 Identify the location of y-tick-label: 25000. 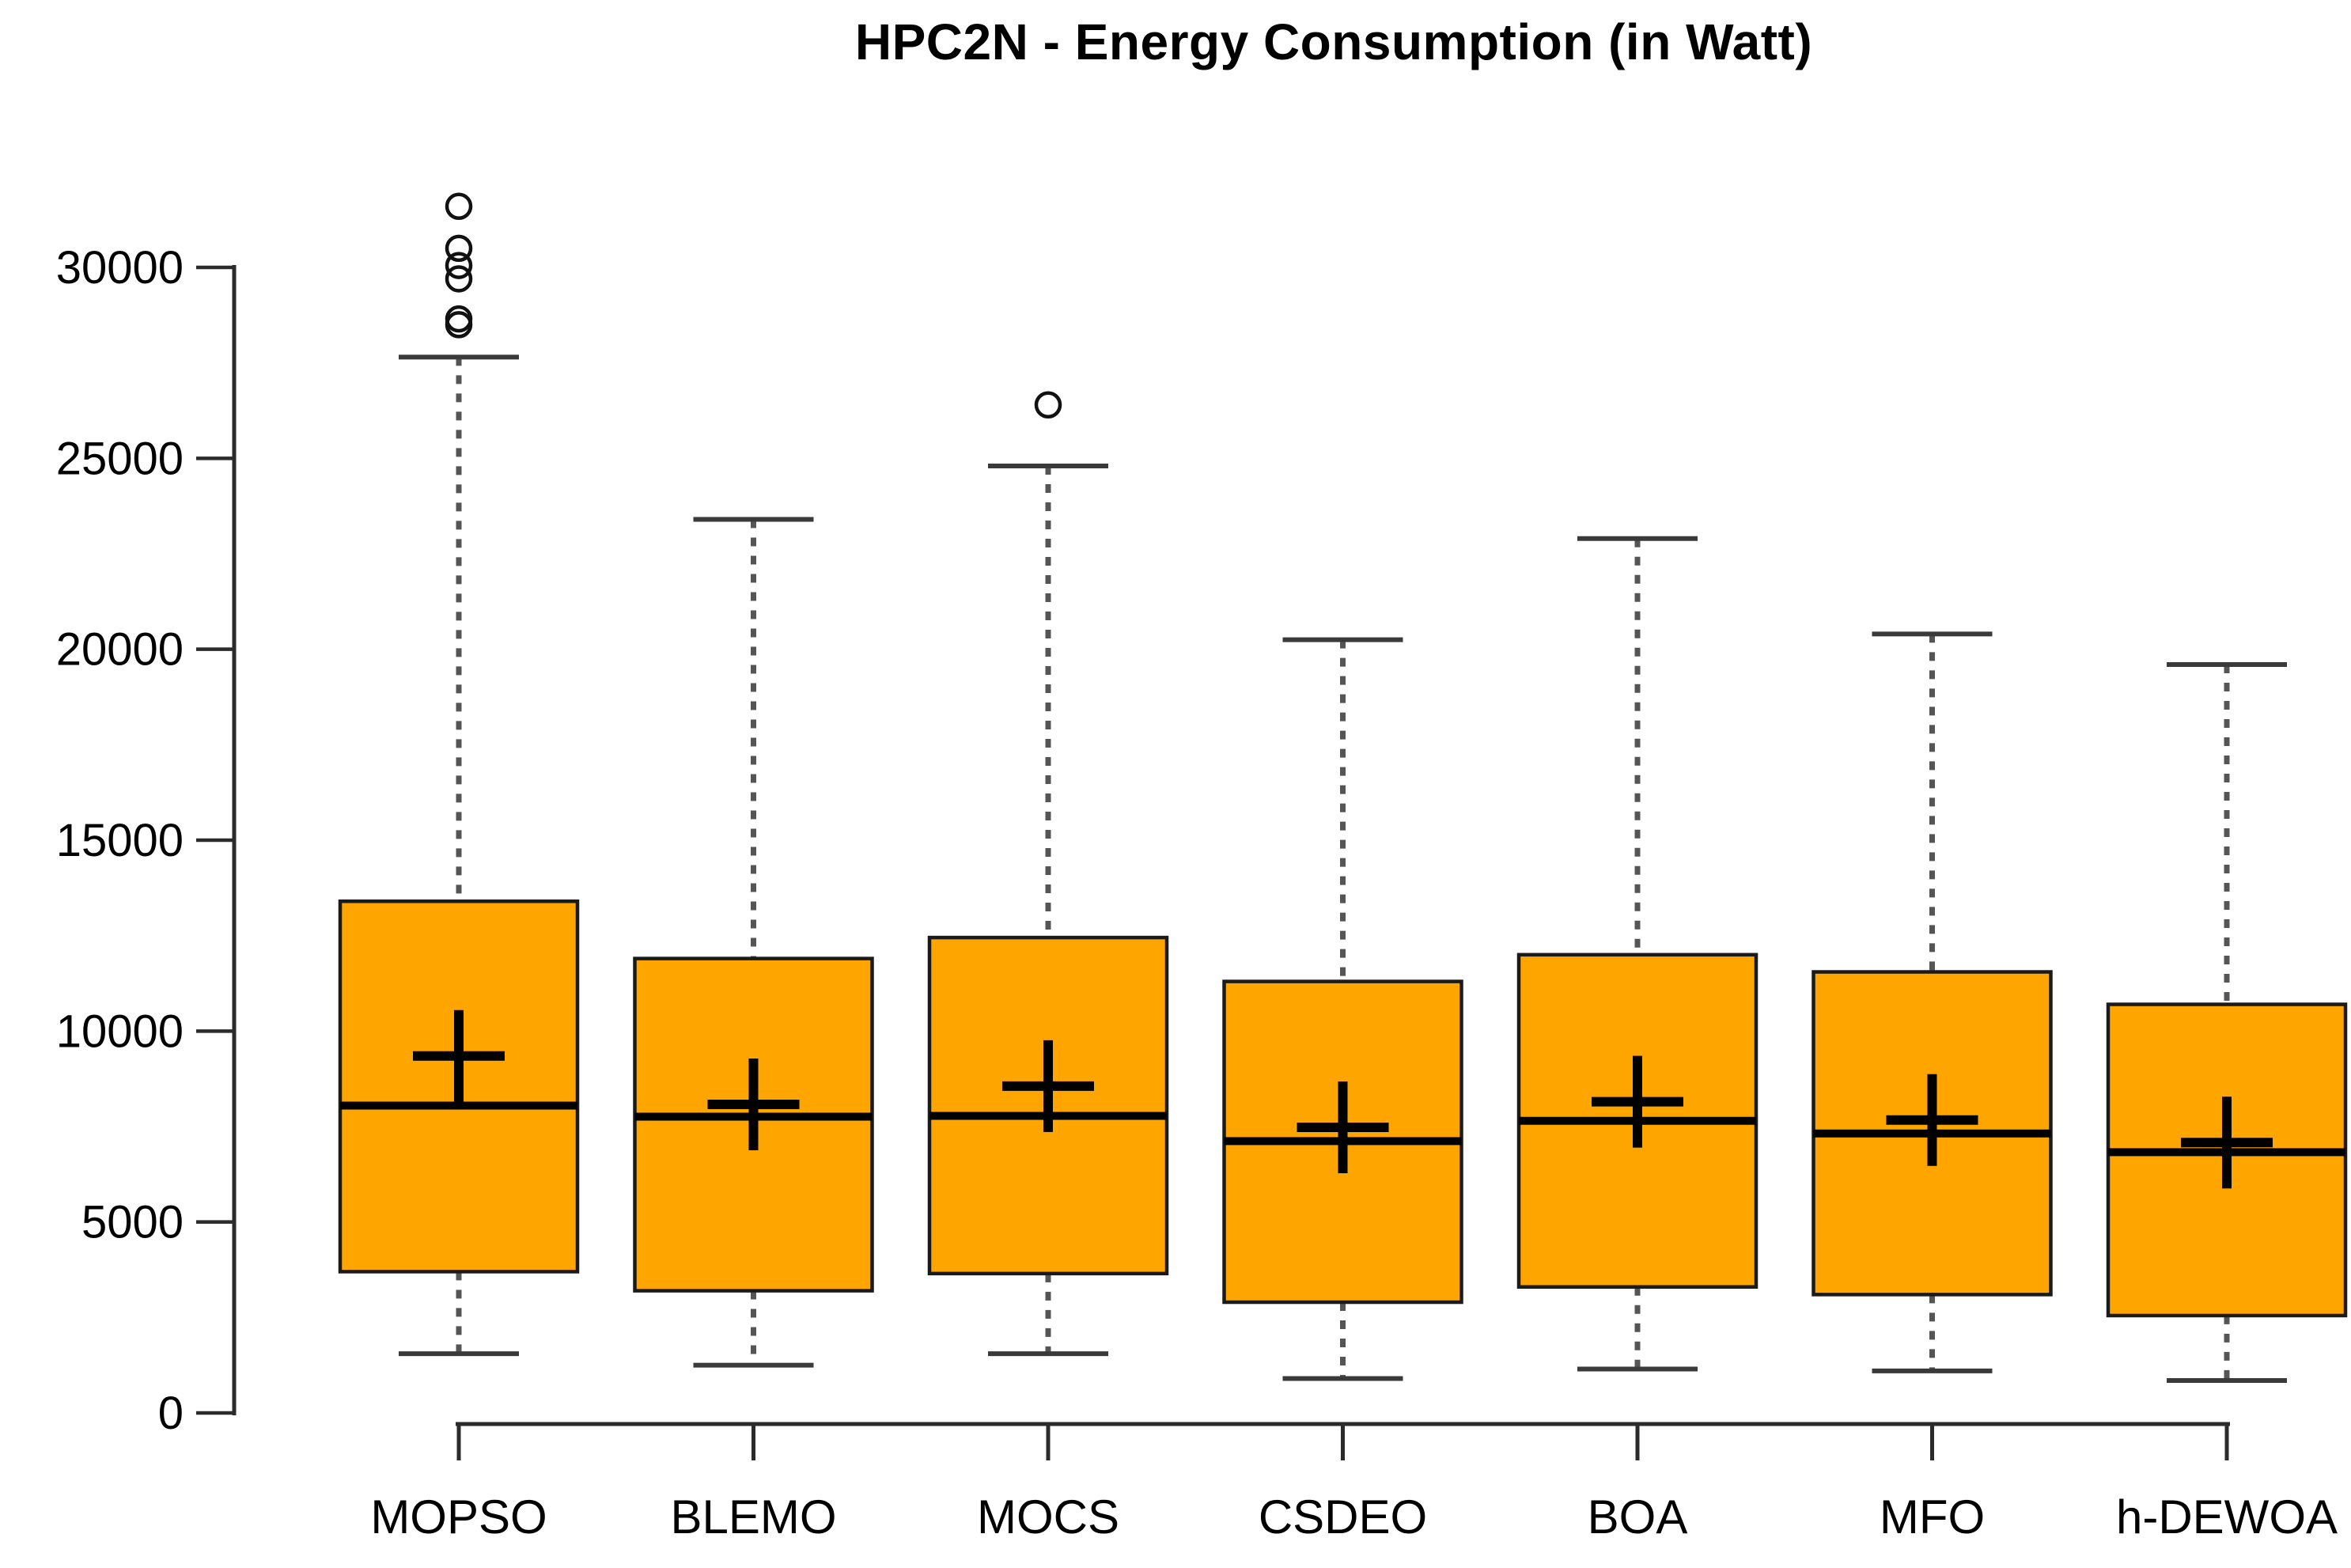
(120, 458).